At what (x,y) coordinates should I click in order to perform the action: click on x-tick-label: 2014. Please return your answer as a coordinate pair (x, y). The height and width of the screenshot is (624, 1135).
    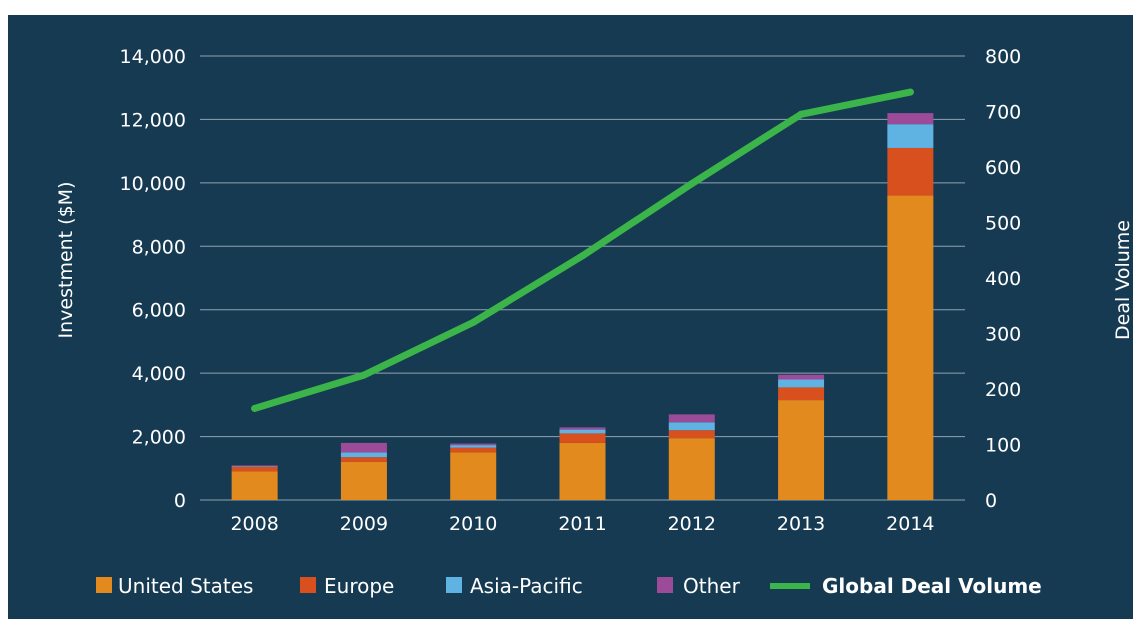
    Looking at the image, I should click on (910, 524).